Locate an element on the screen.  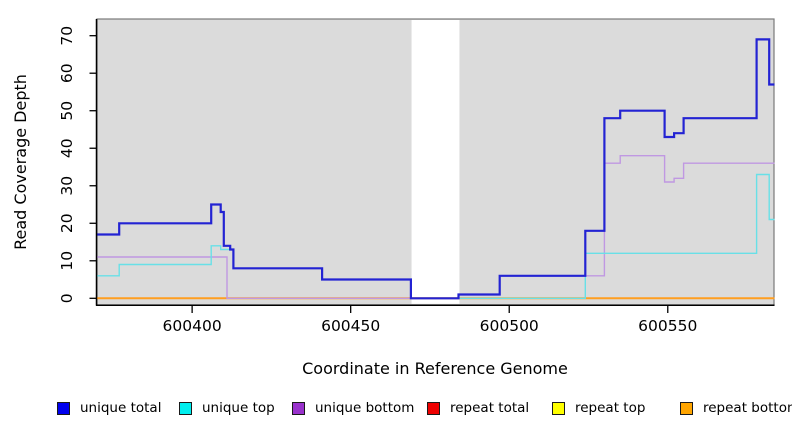
legend-label: repeat total is located at coordinates (490, 408).